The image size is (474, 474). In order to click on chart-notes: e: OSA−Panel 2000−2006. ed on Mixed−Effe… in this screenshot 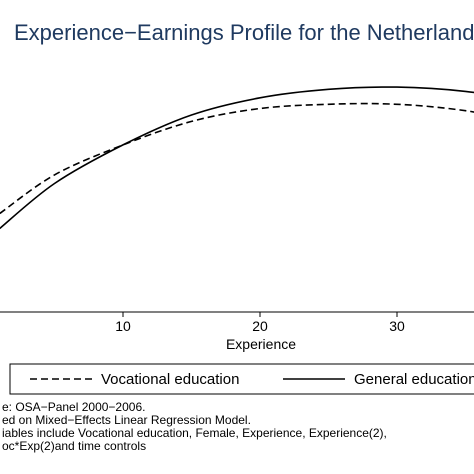, I will do `click(194, 426)`.